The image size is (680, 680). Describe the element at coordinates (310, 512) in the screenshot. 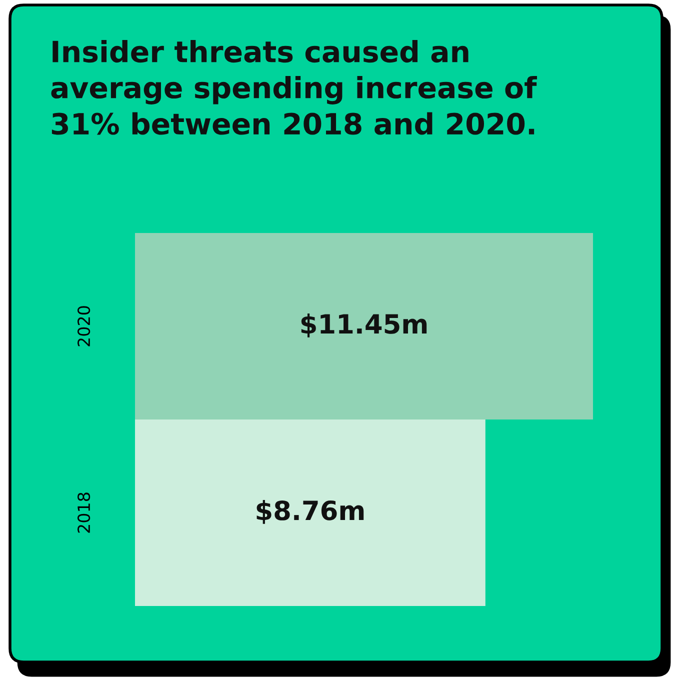

I see `data-label: $8.76m` at that location.